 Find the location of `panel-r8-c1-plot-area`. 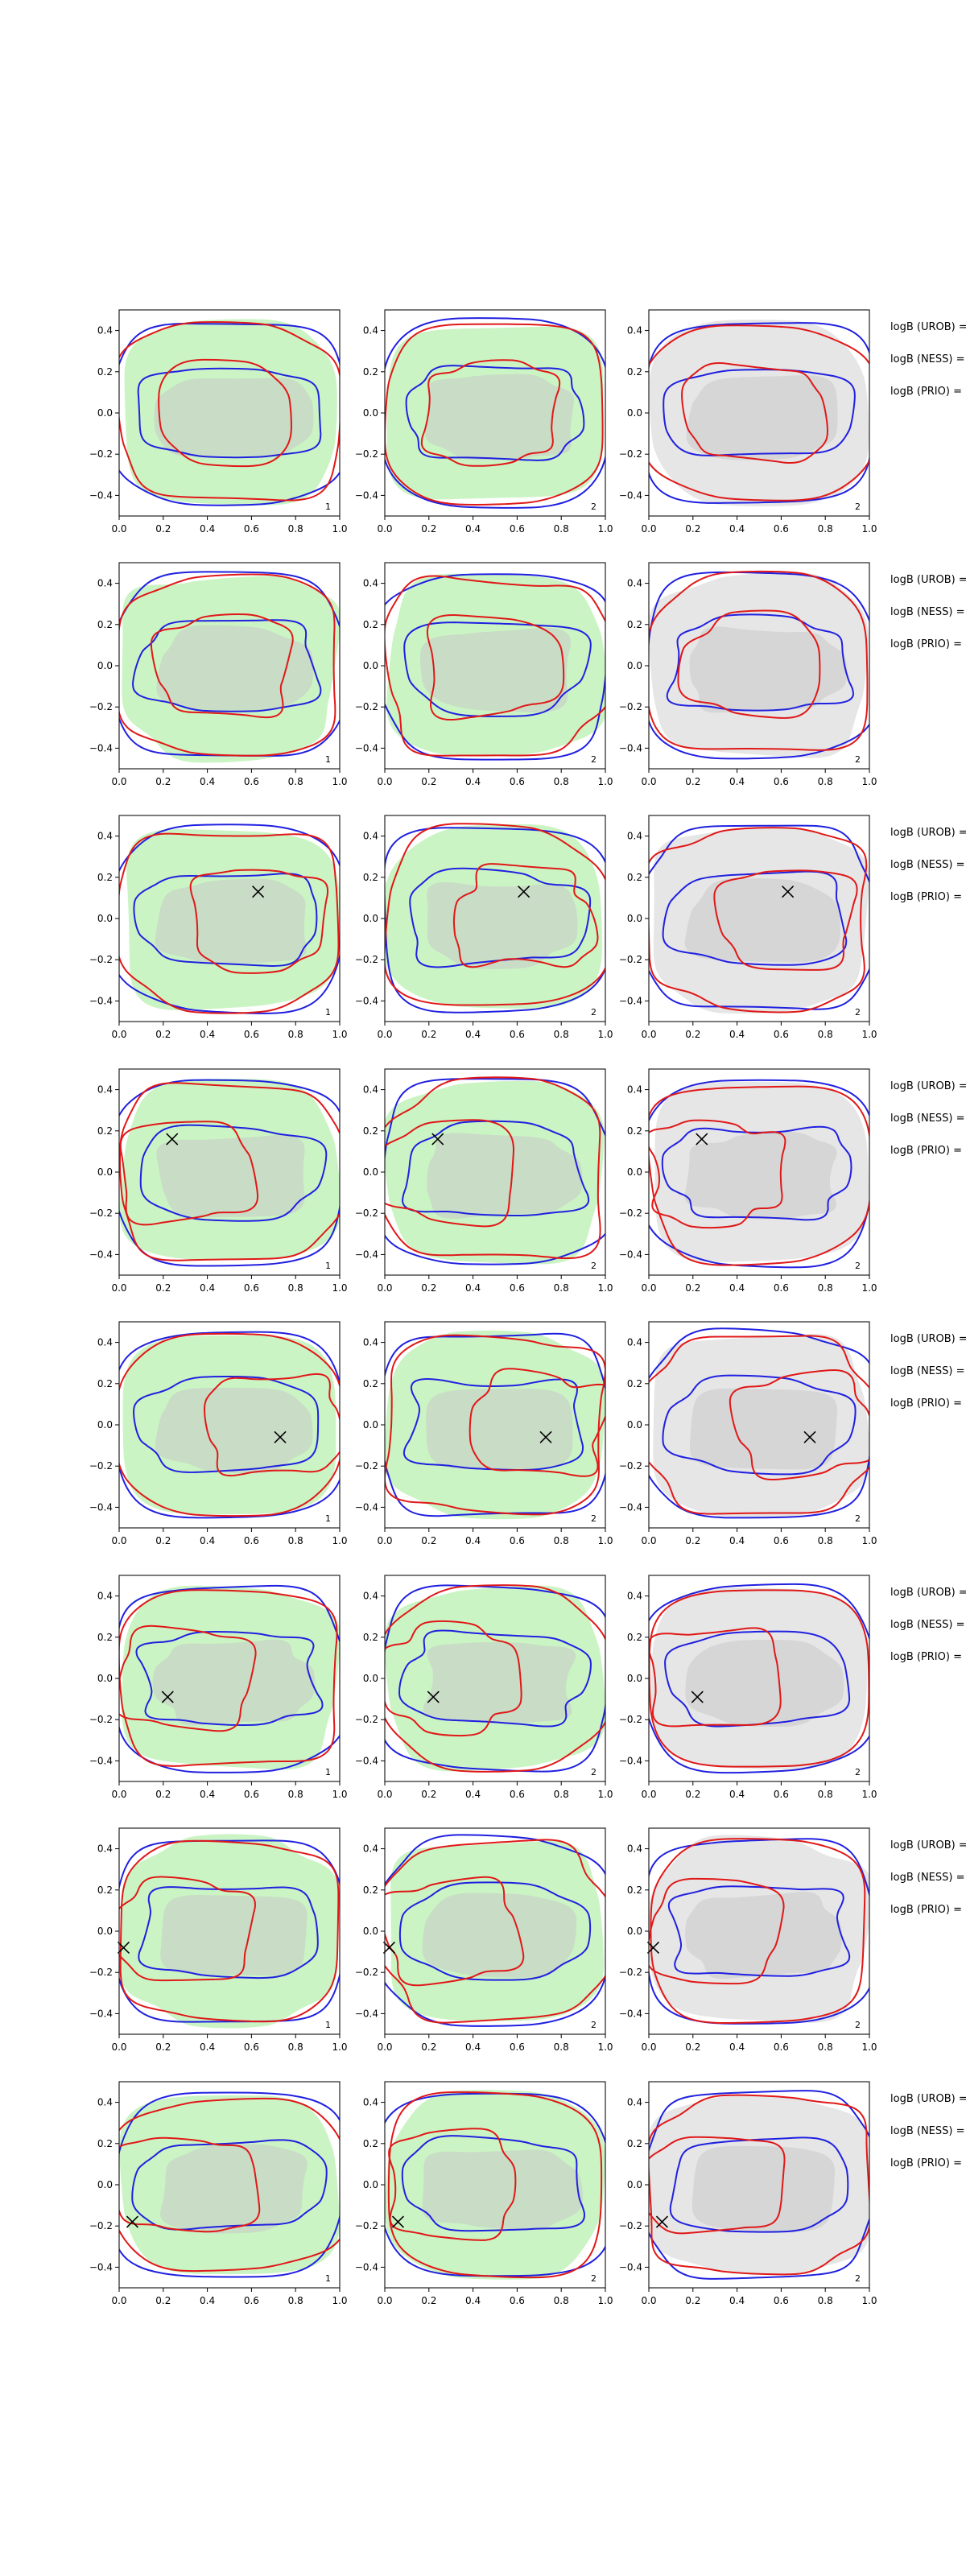

panel-r8-c1-plot-area is located at coordinates (229, 2184).